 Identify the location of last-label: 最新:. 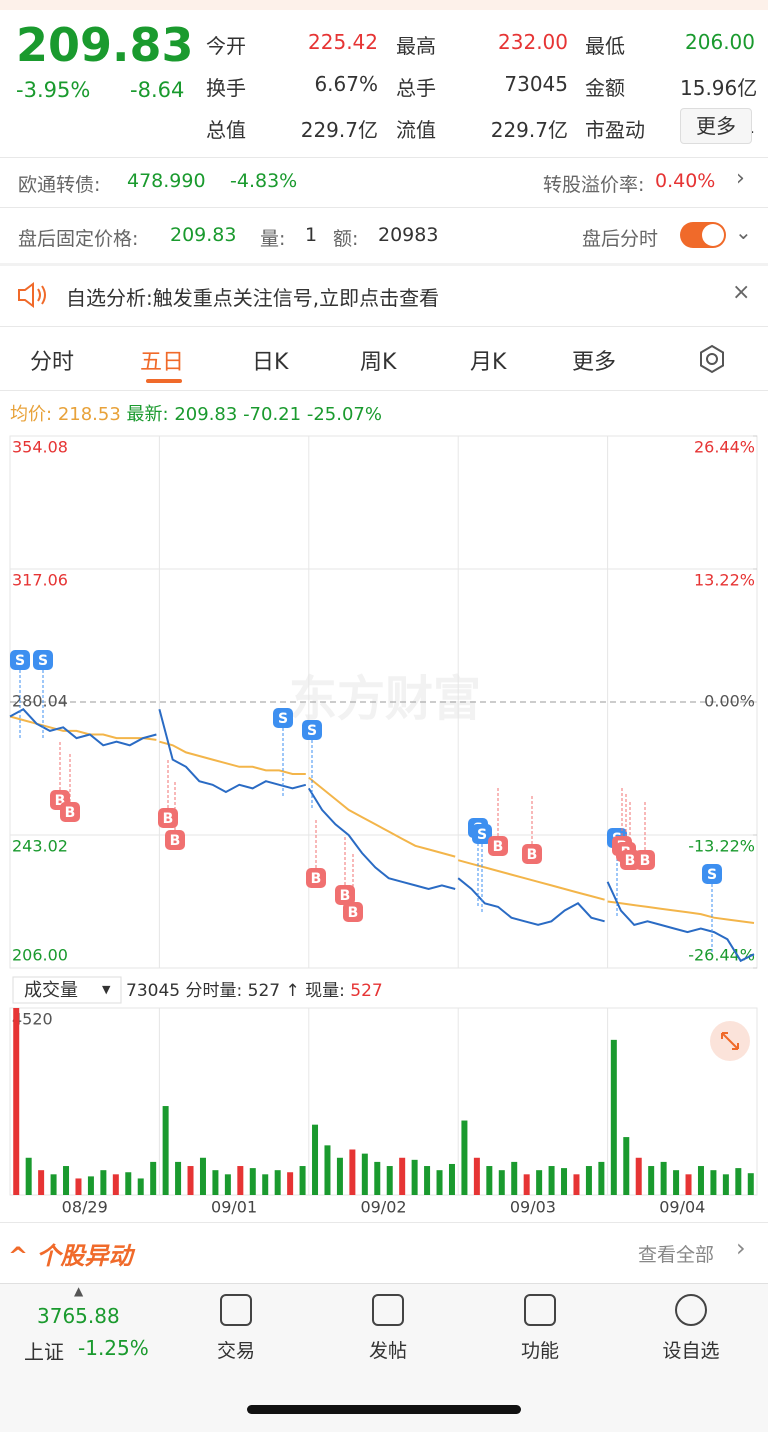
(147, 414).